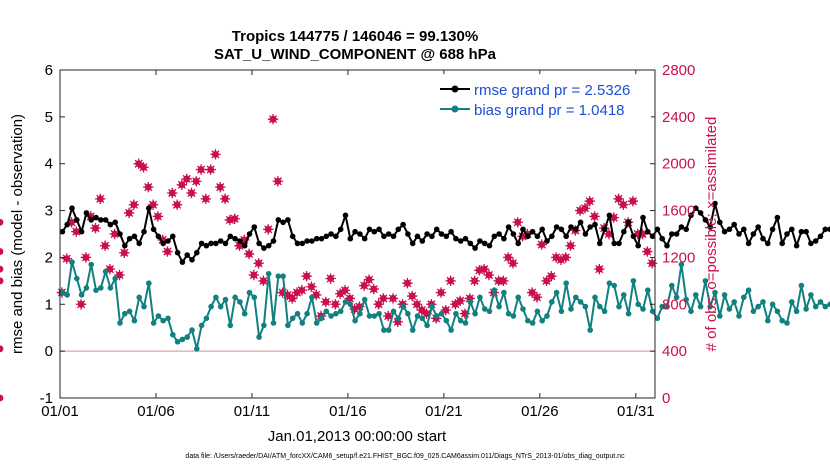 This screenshot has width=830, height=470. I want to click on y-tick-label: 3, so click(49, 211).